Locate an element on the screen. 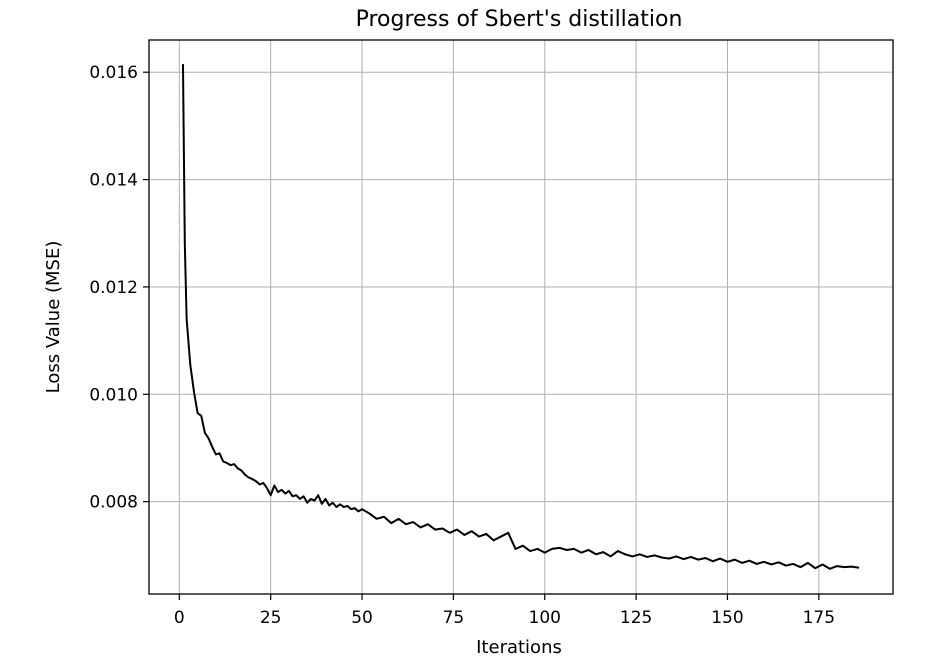  x-axis-title: Iterations is located at coordinates (519, 647).